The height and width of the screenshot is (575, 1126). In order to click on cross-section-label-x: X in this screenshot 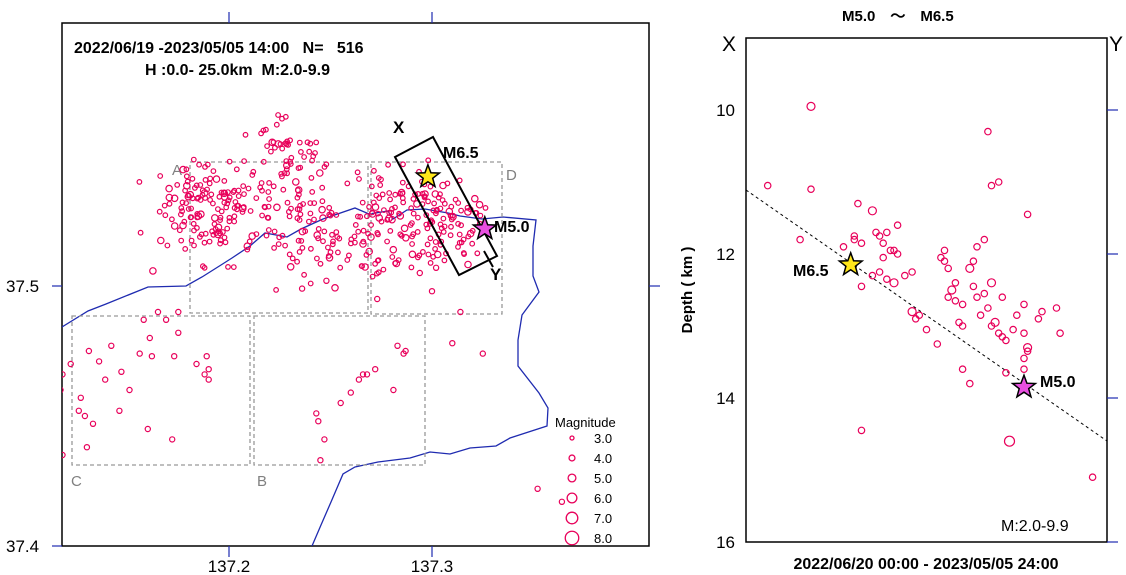, I will do `click(399, 127)`.